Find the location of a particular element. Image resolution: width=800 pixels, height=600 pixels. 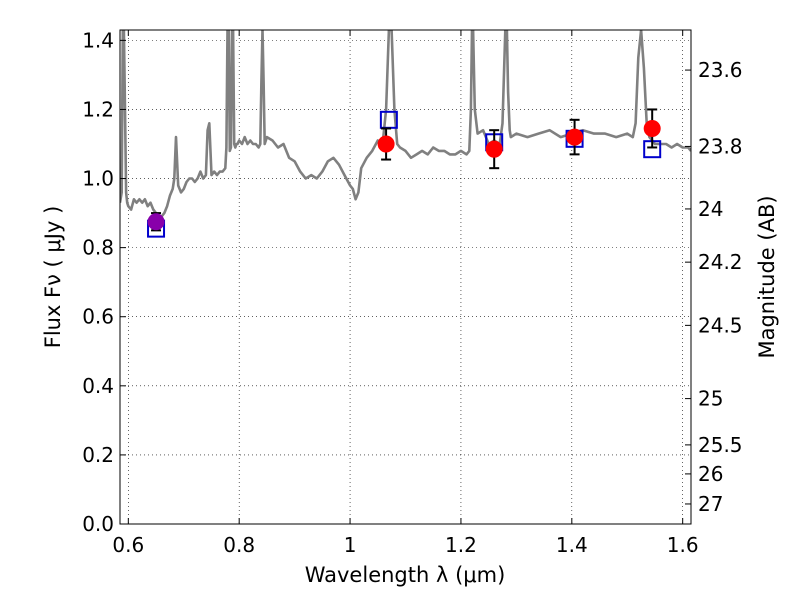

right-tick-label: 24.5 is located at coordinates (720, 325).